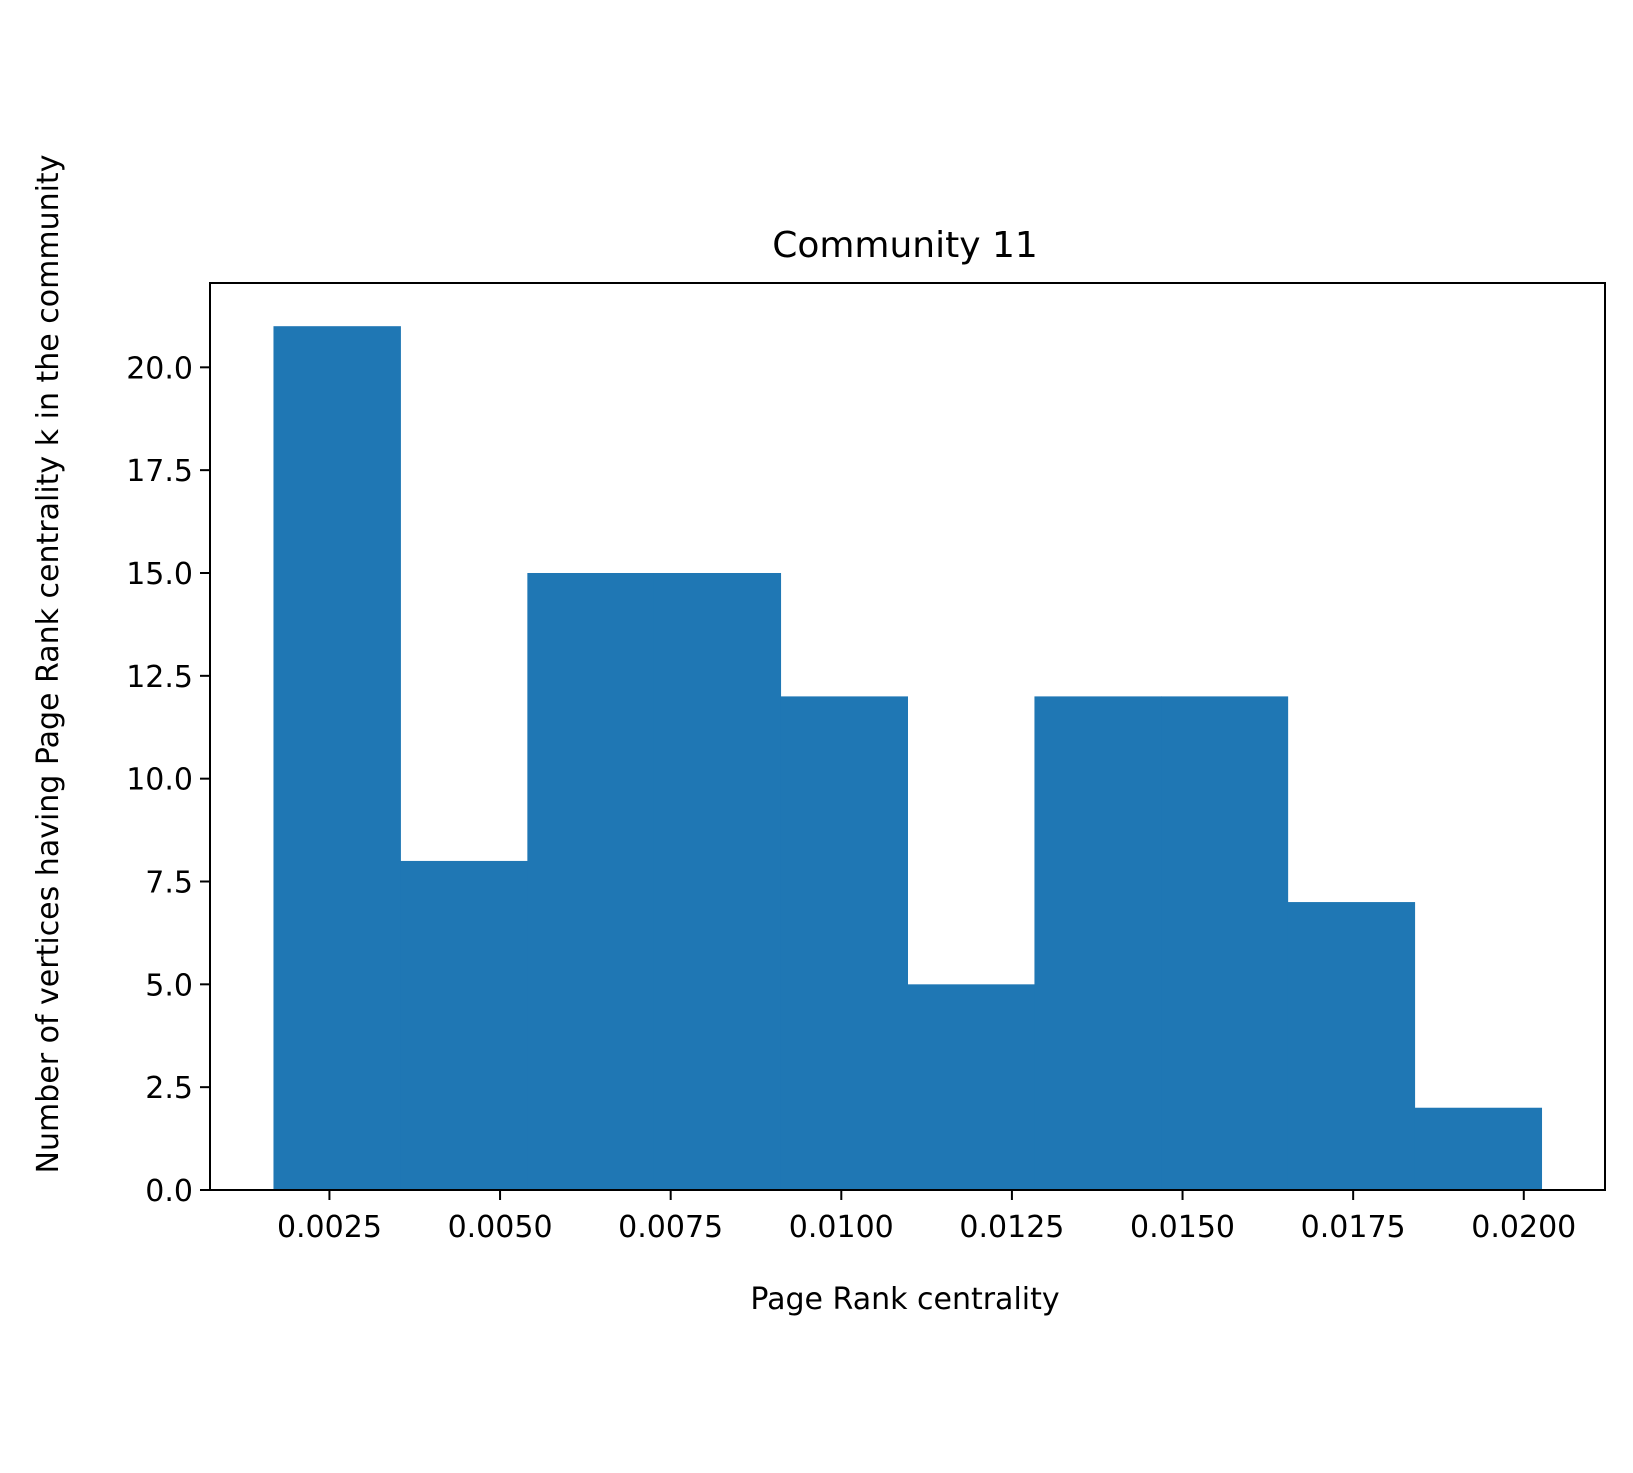 The width and height of the screenshot is (1633, 1473). I want to click on y-axis: 0.0 2.5 5.0 7.5 10.0 12.5 15.0 17.5 20.0, so click(168, 780).